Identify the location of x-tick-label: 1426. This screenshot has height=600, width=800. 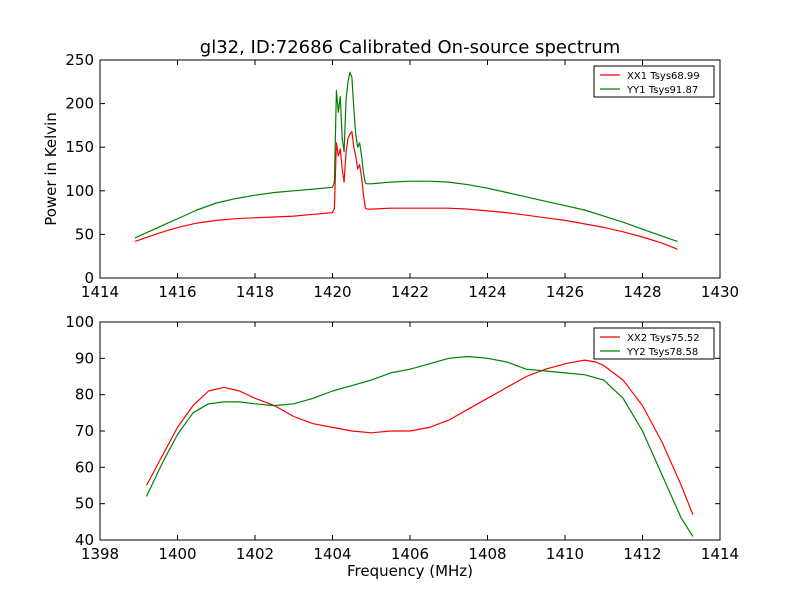
(565, 292).